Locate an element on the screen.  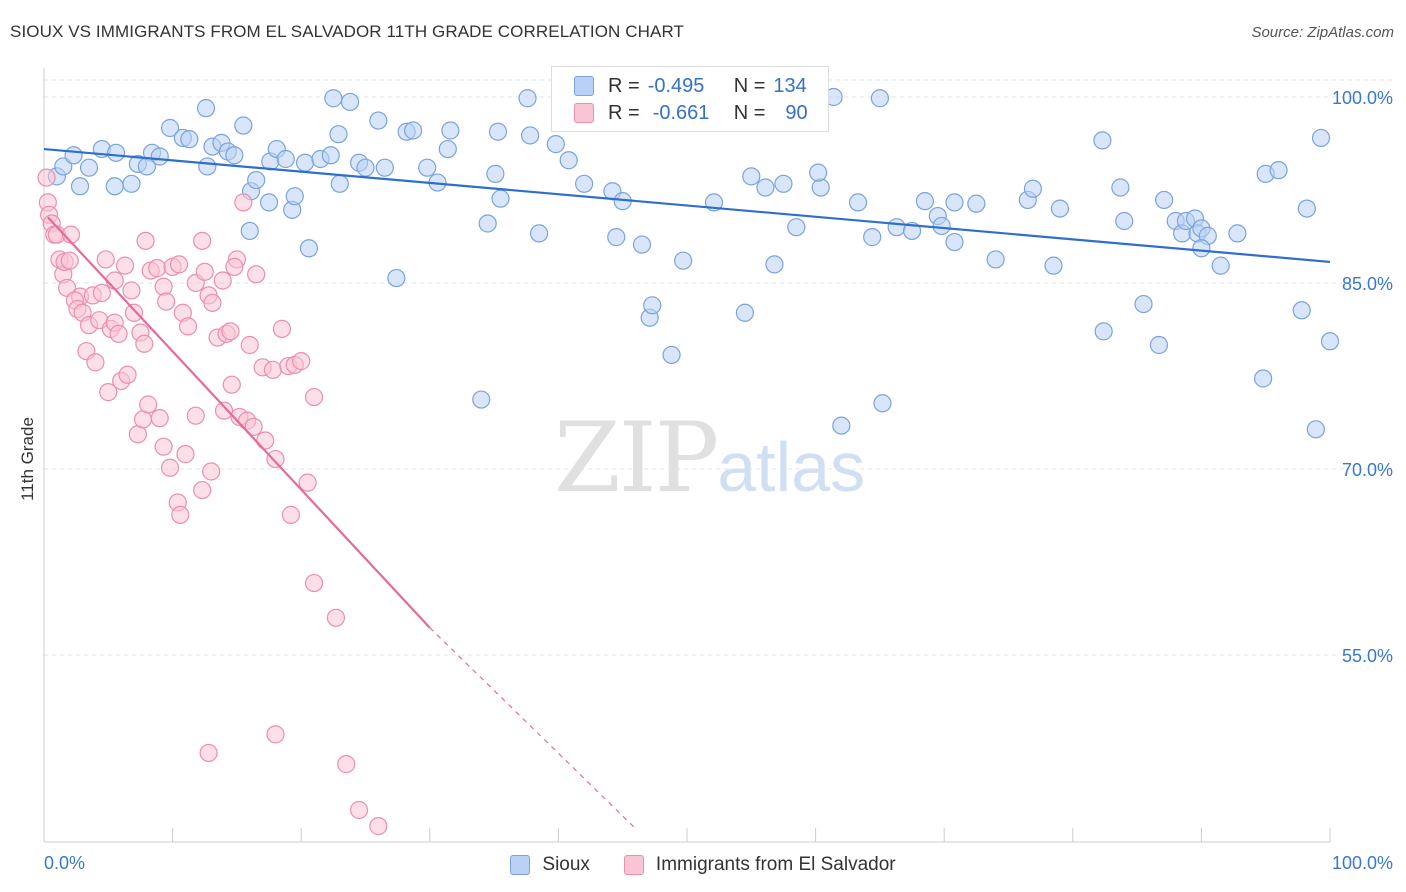
salvador-trend-line is located at coordinates (239, 422).